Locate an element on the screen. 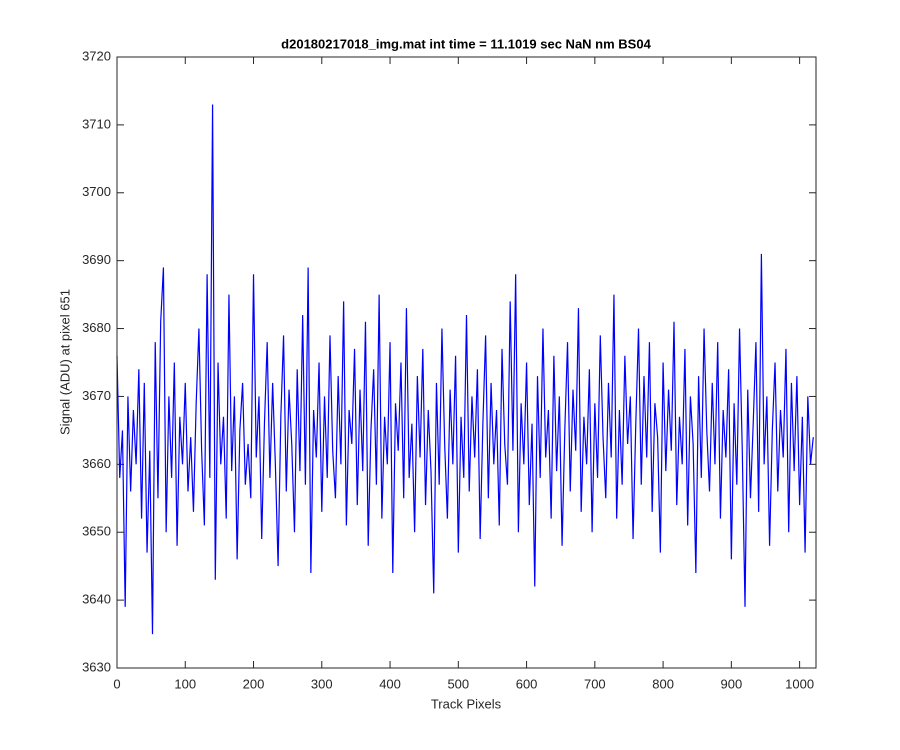 This screenshot has width=900, height=750. x-tick-label: 100 is located at coordinates (185, 683).